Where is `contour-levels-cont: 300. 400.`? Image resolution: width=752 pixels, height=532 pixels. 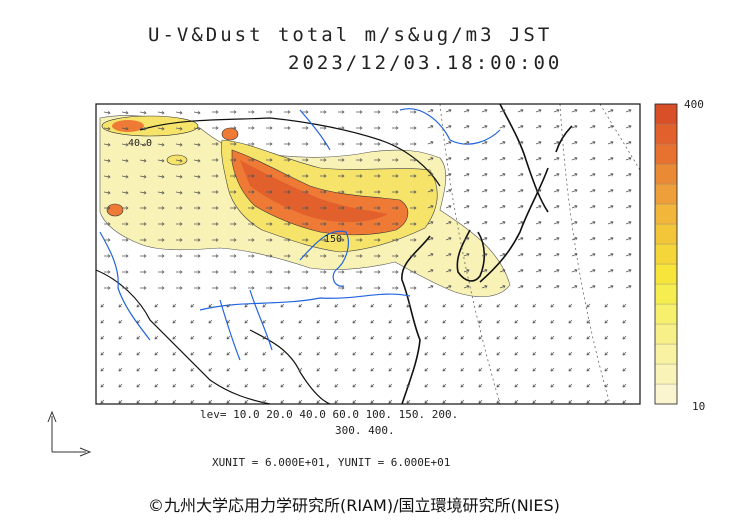
contour-levels-cont: 300. 400. is located at coordinates (365, 430).